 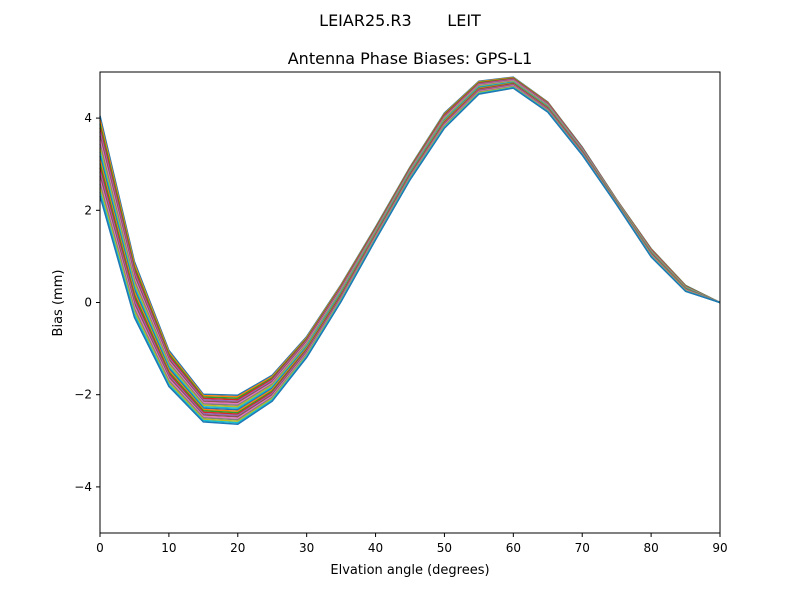 I want to click on x-tick-label: 70, so click(x=582, y=548).